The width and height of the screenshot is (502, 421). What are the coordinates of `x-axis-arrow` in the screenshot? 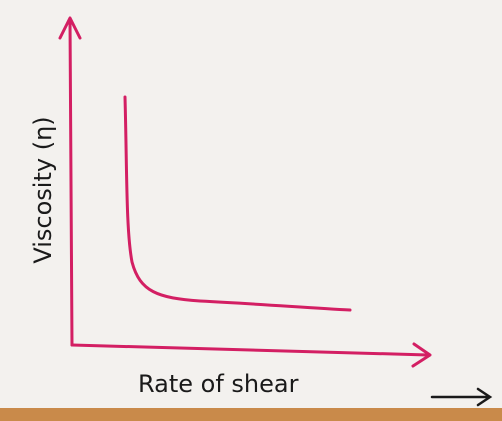 It's located at (421, 355).